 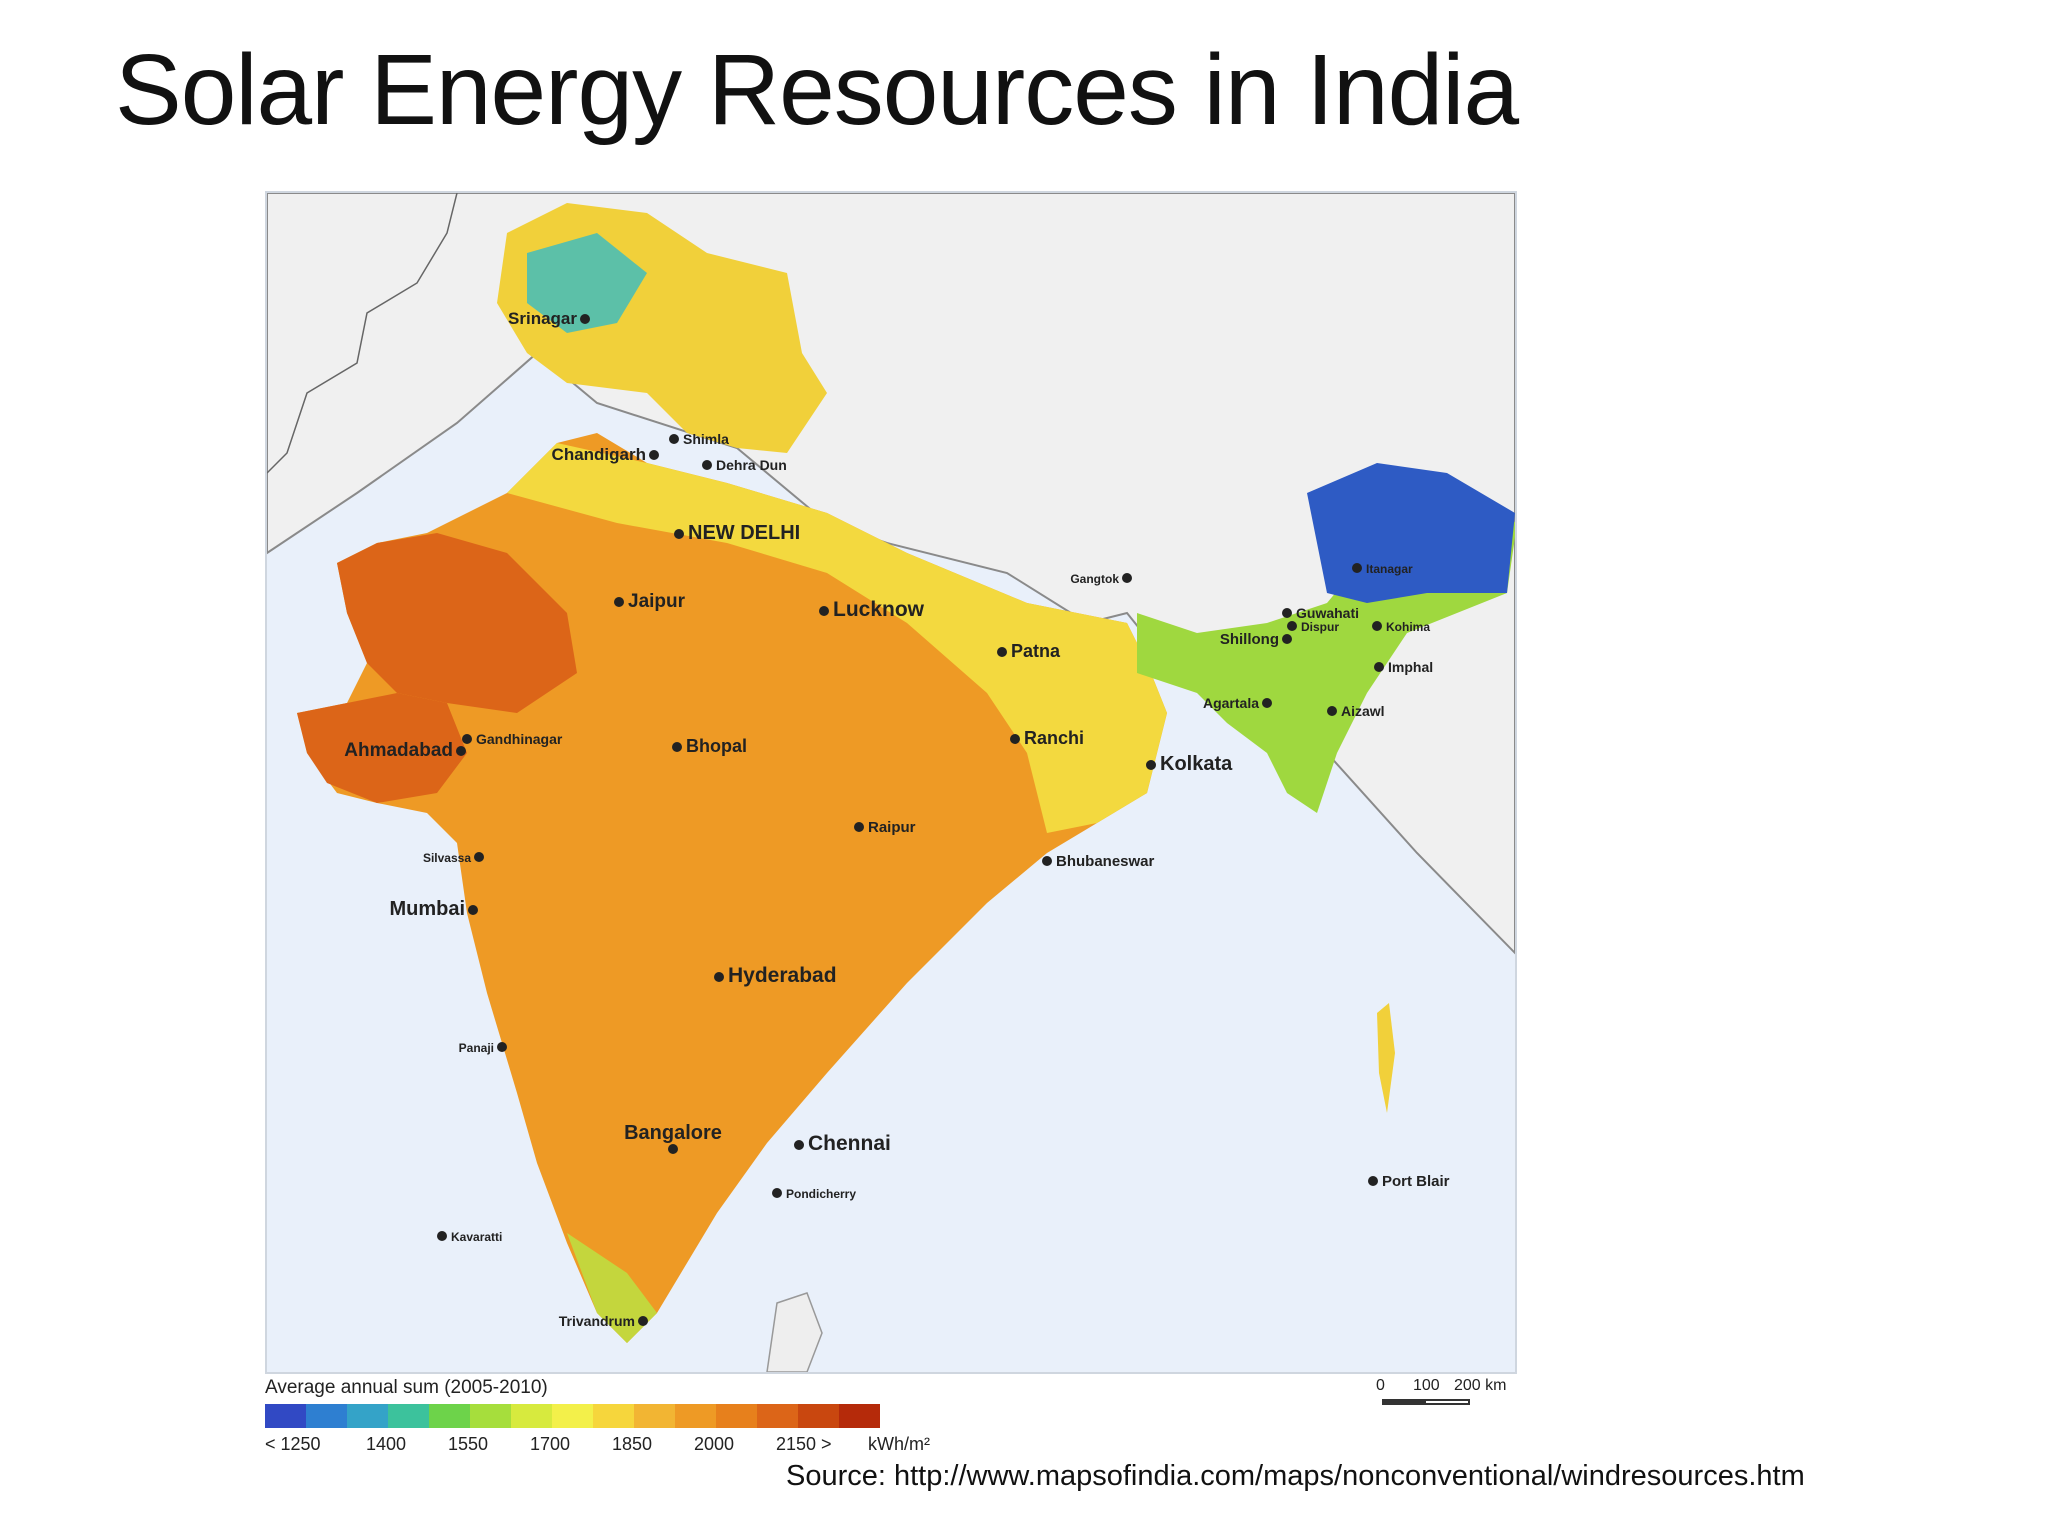 What do you see at coordinates (457, 623) in the screenshot?
I see `india-west-hot` at bounding box center [457, 623].